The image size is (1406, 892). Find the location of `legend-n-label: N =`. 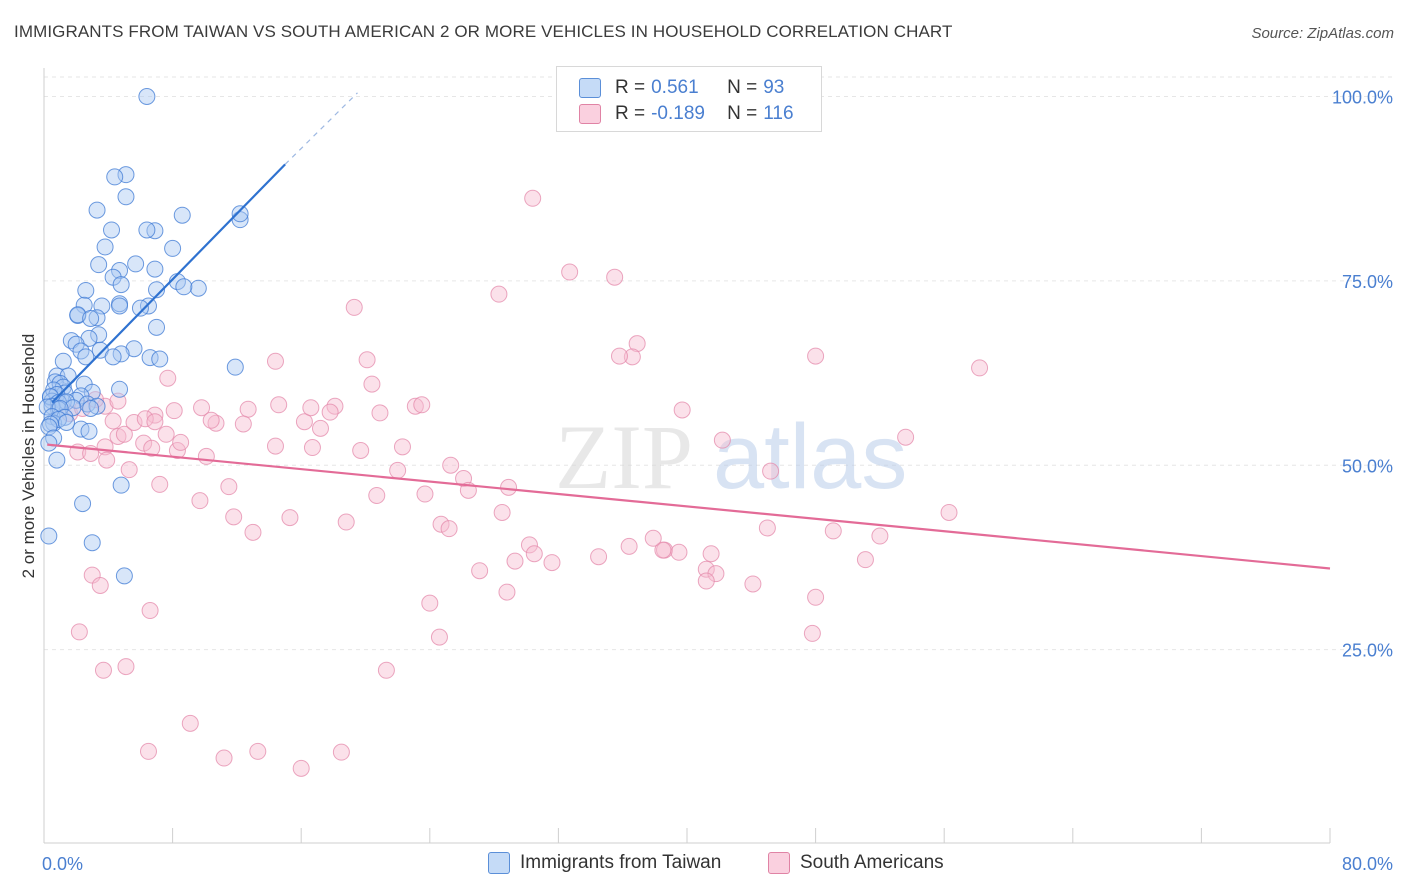

legend-n-label: N = is located at coordinates (742, 113).